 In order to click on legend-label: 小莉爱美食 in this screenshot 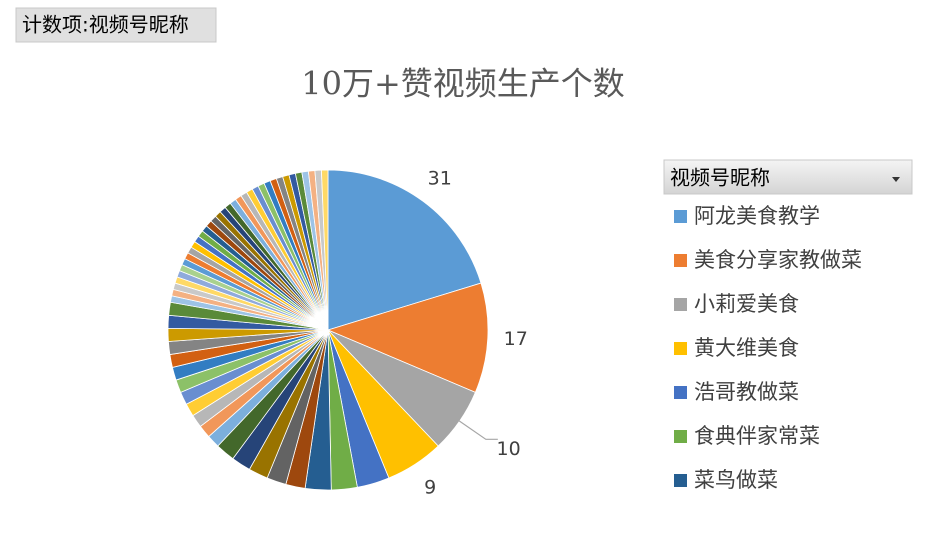, I will do `click(746, 304)`.